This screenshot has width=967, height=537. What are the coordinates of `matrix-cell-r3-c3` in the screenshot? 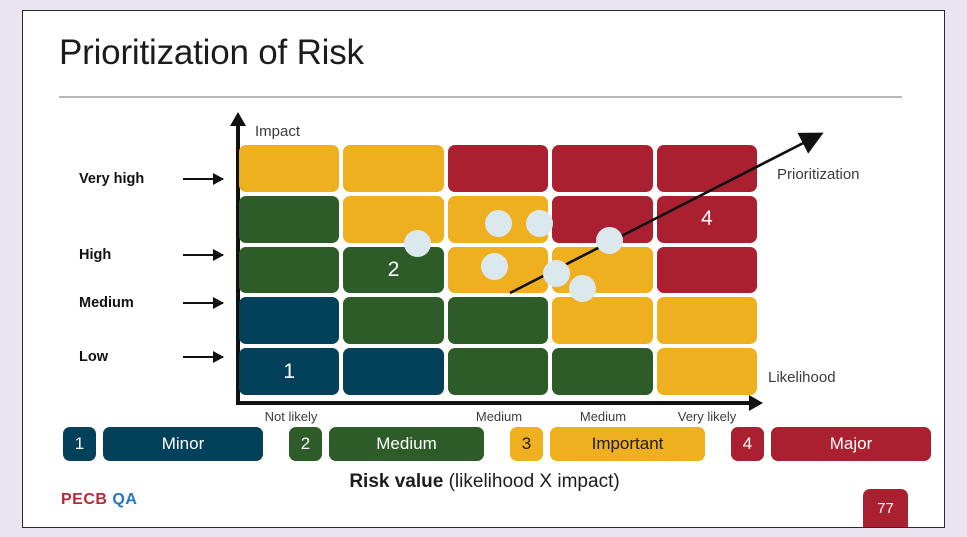 It's located at (602, 321).